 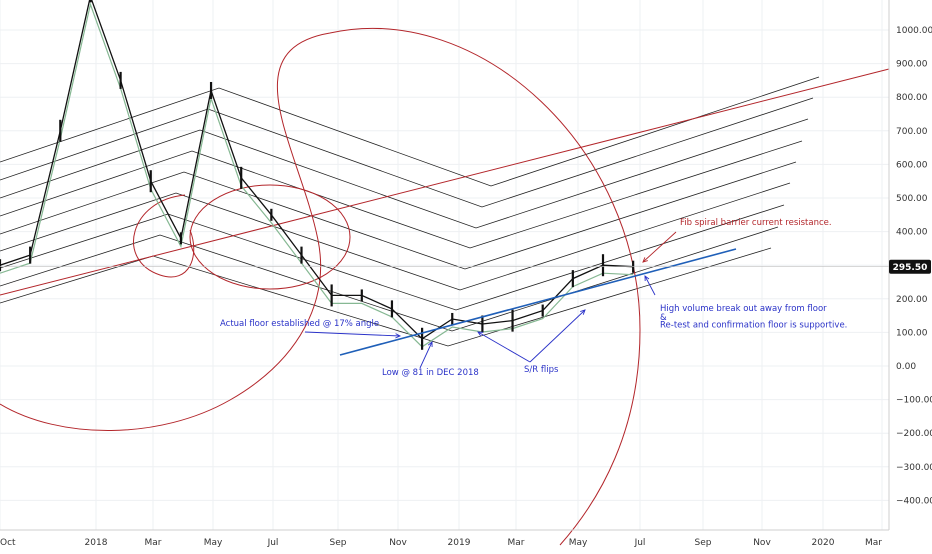 What do you see at coordinates (912, 333) in the screenshot?
I see `y-tick-label: 100.00` at bounding box center [912, 333].